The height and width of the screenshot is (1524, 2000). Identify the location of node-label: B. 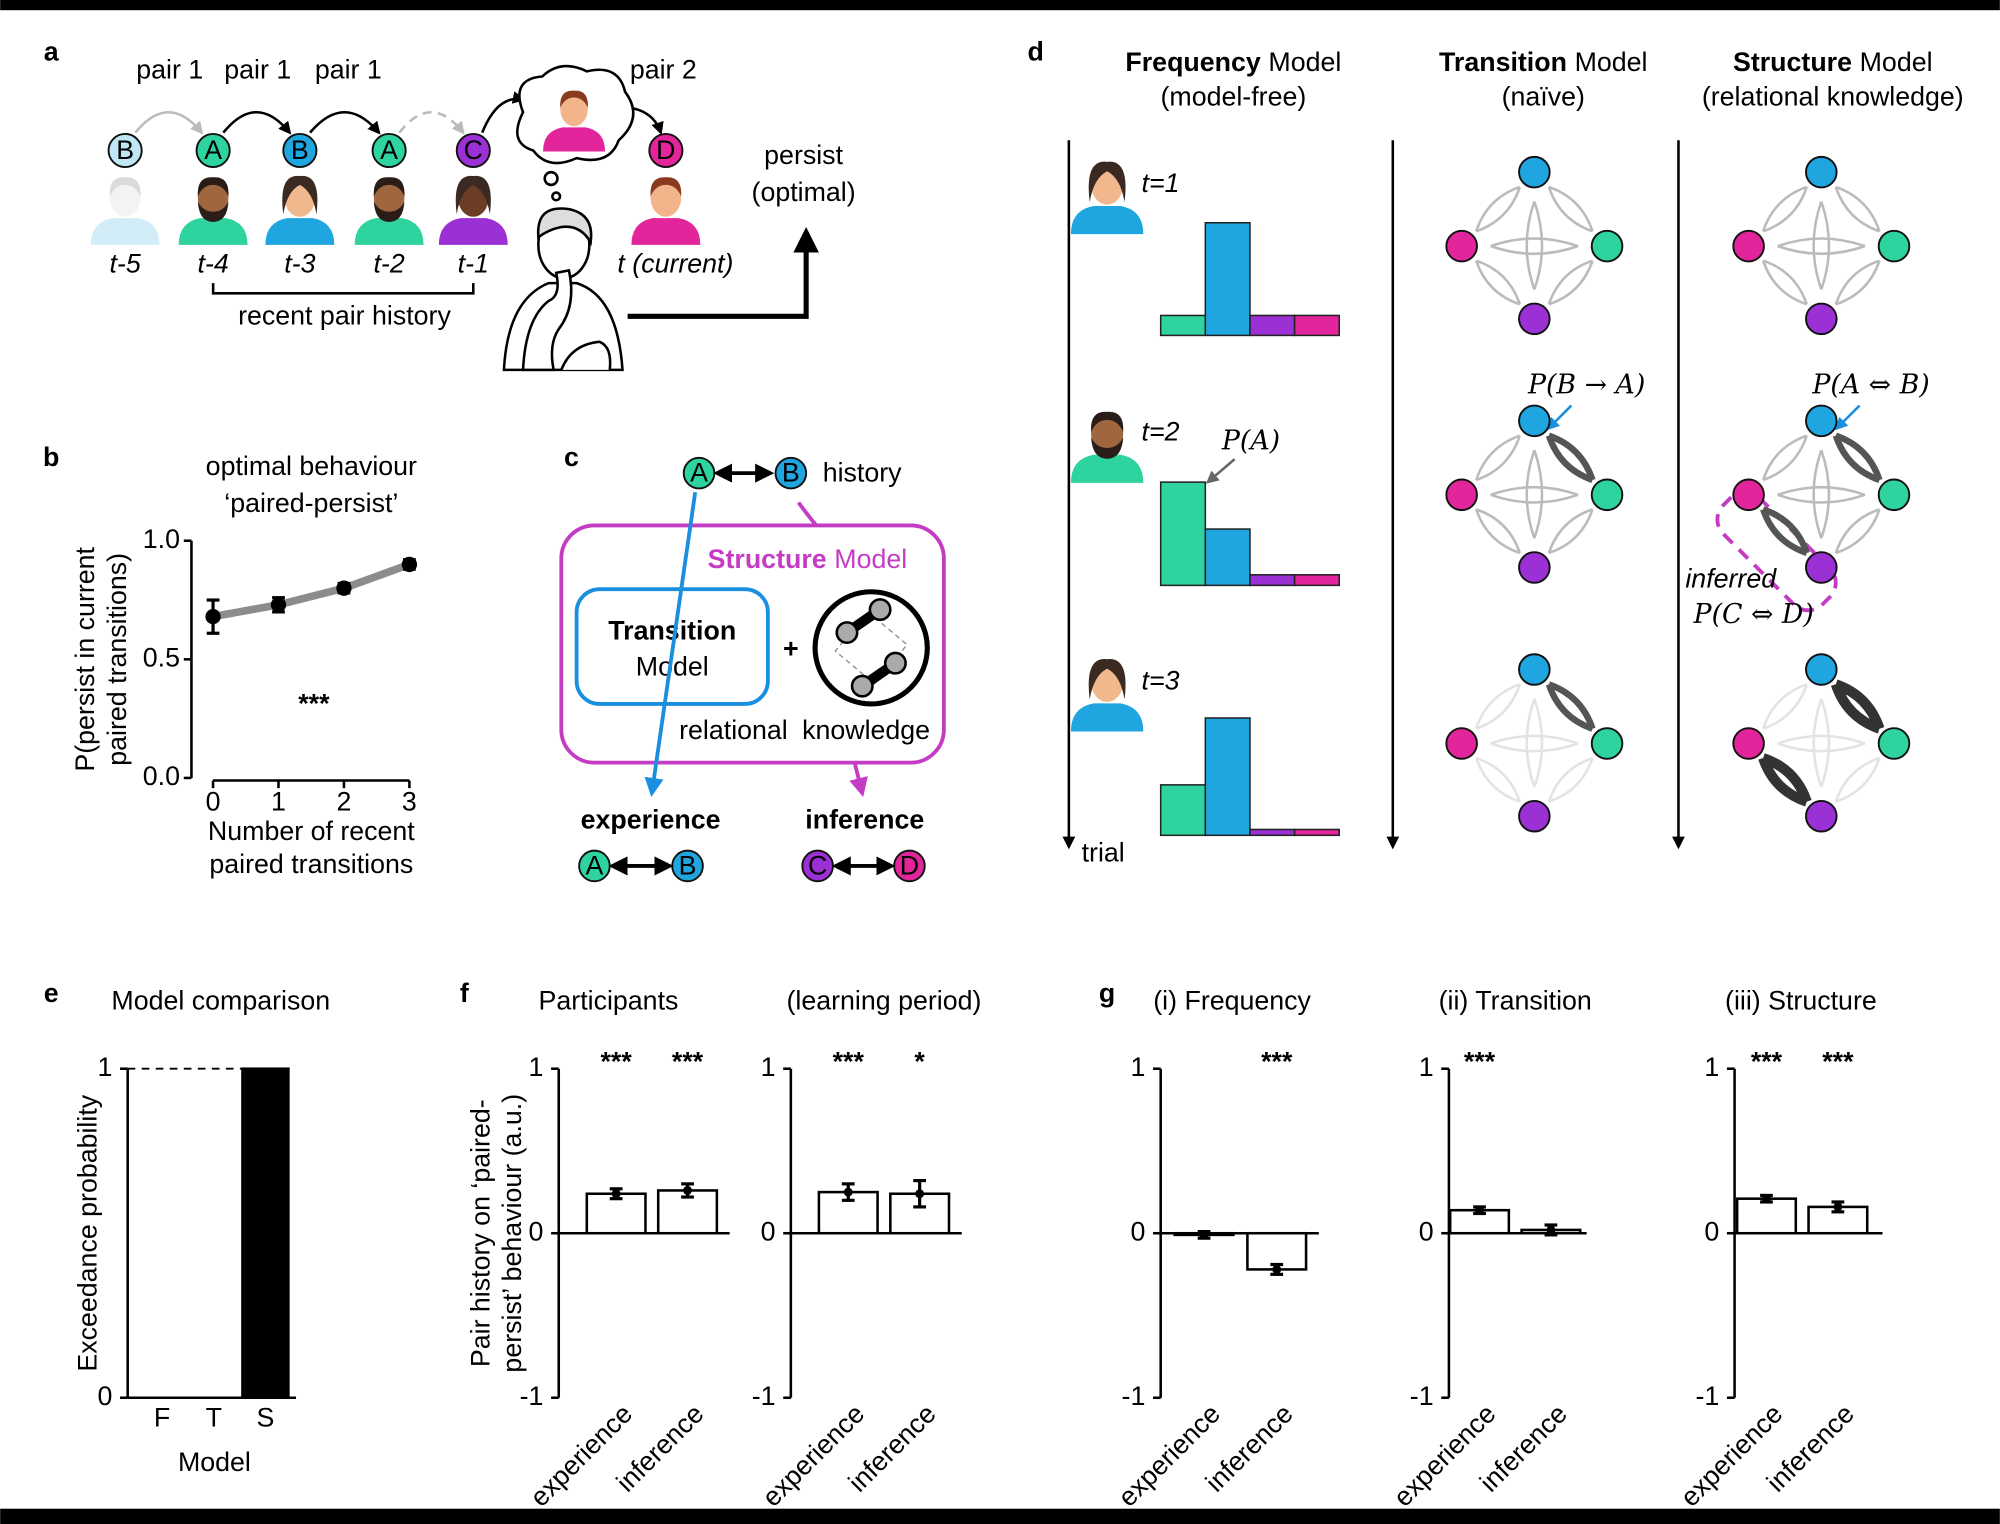
(300, 150).